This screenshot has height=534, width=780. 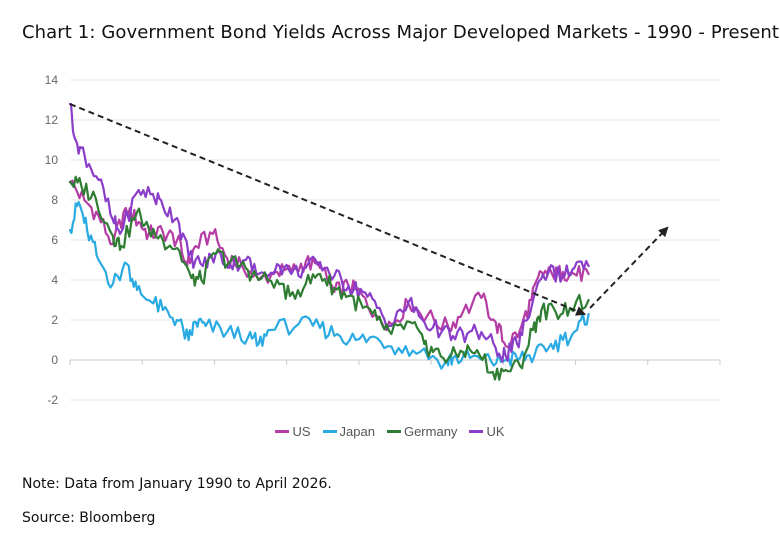 I want to click on legend-swatch-us, so click(x=282, y=431).